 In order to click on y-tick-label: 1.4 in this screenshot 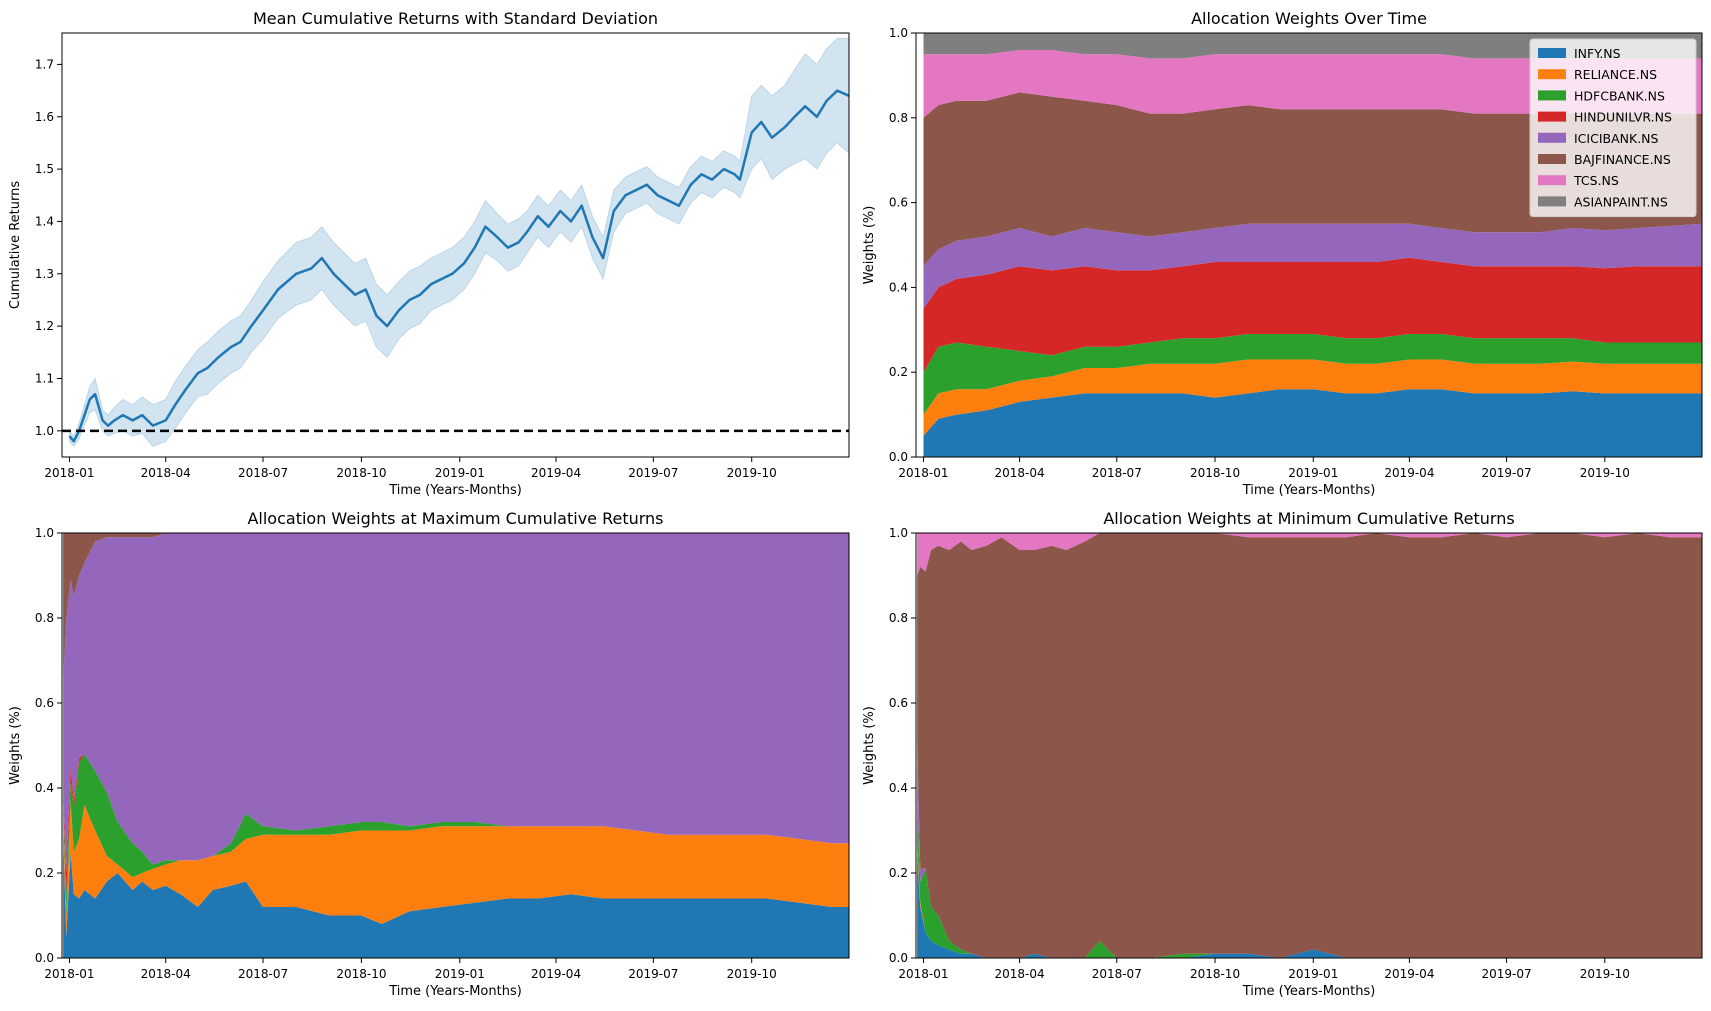, I will do `click(44, 221)`.